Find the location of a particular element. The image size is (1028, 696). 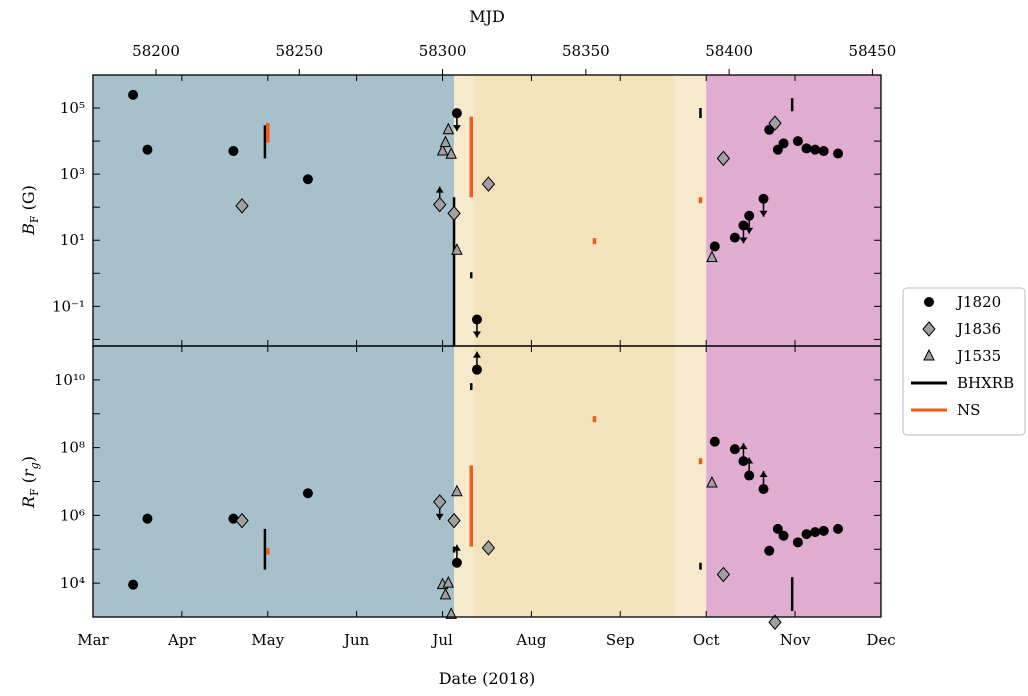

month-label-8: Nov is located at coordinates (795, 640).